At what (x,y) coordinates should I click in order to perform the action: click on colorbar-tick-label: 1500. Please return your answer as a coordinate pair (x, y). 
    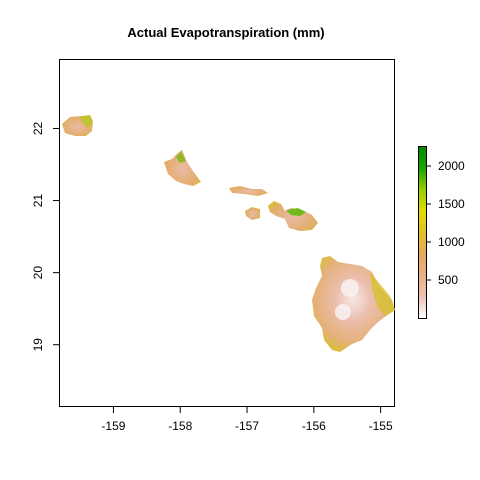
    Looking at the image, I should click on (451, 204).